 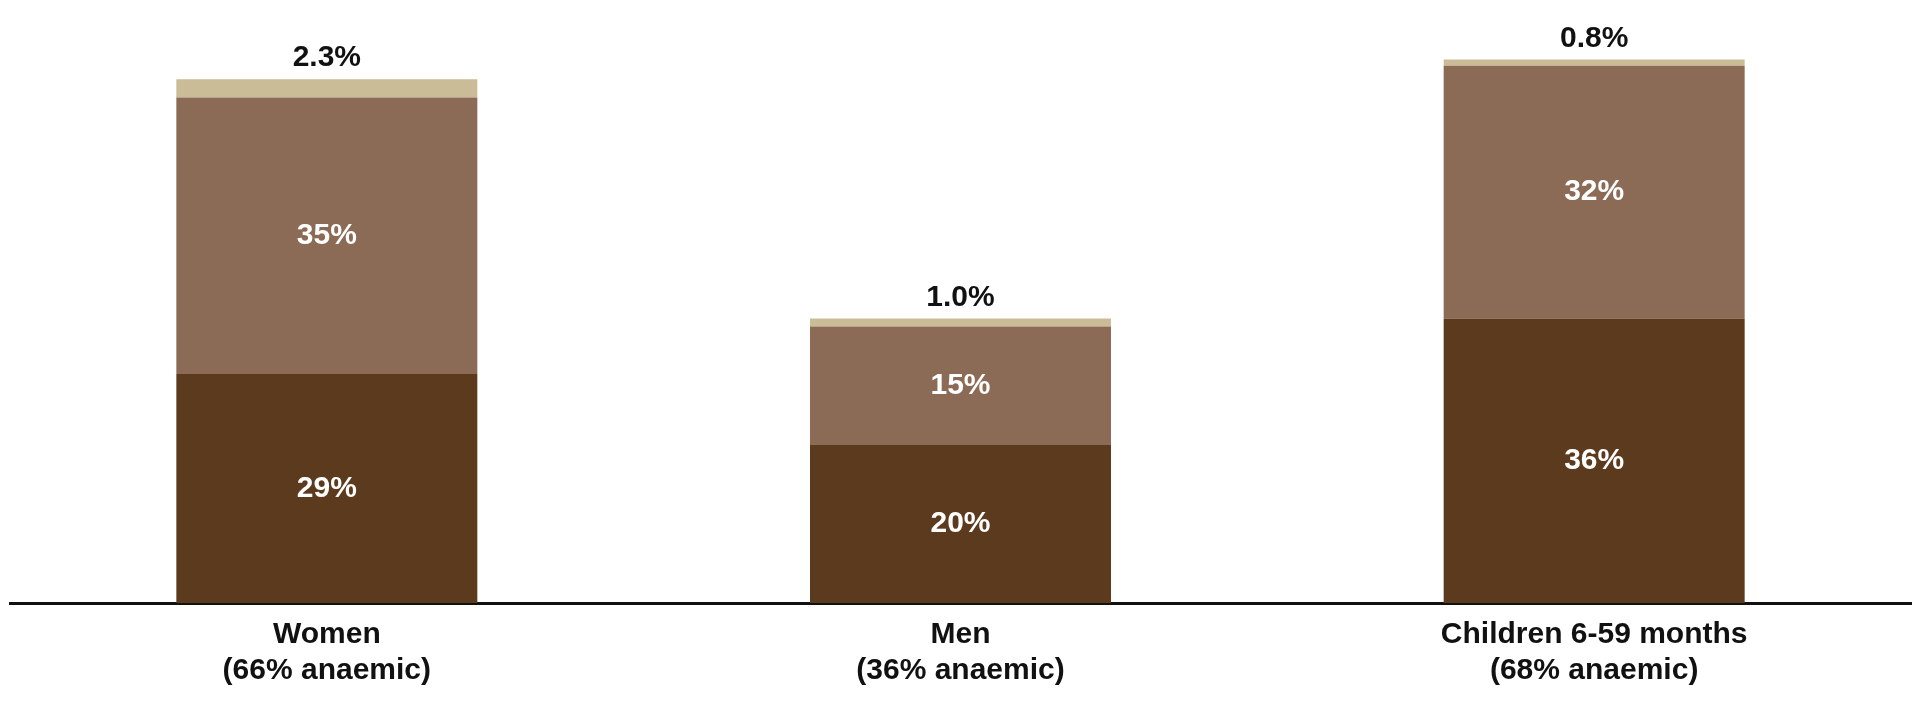 I want to click on data-label: 29%, so click(x=326, y=486).